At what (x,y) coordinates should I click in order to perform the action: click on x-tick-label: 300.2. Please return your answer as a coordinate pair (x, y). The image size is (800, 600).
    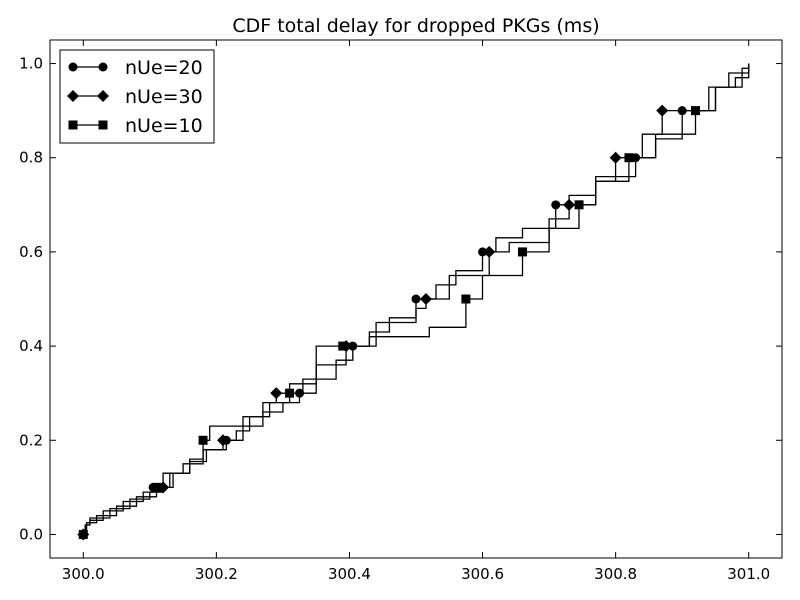
    Looking at the image, I should click on (216, 574).